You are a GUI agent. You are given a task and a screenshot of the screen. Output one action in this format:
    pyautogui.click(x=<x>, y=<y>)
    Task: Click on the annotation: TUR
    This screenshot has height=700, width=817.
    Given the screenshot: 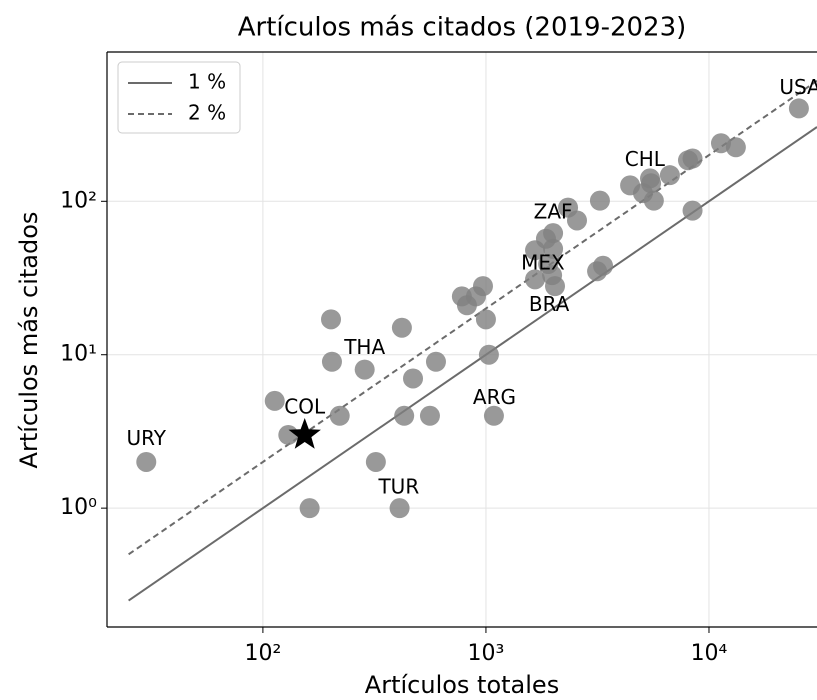 What is the action you would take?
    pyautogui.click(x=398, y=487)
    